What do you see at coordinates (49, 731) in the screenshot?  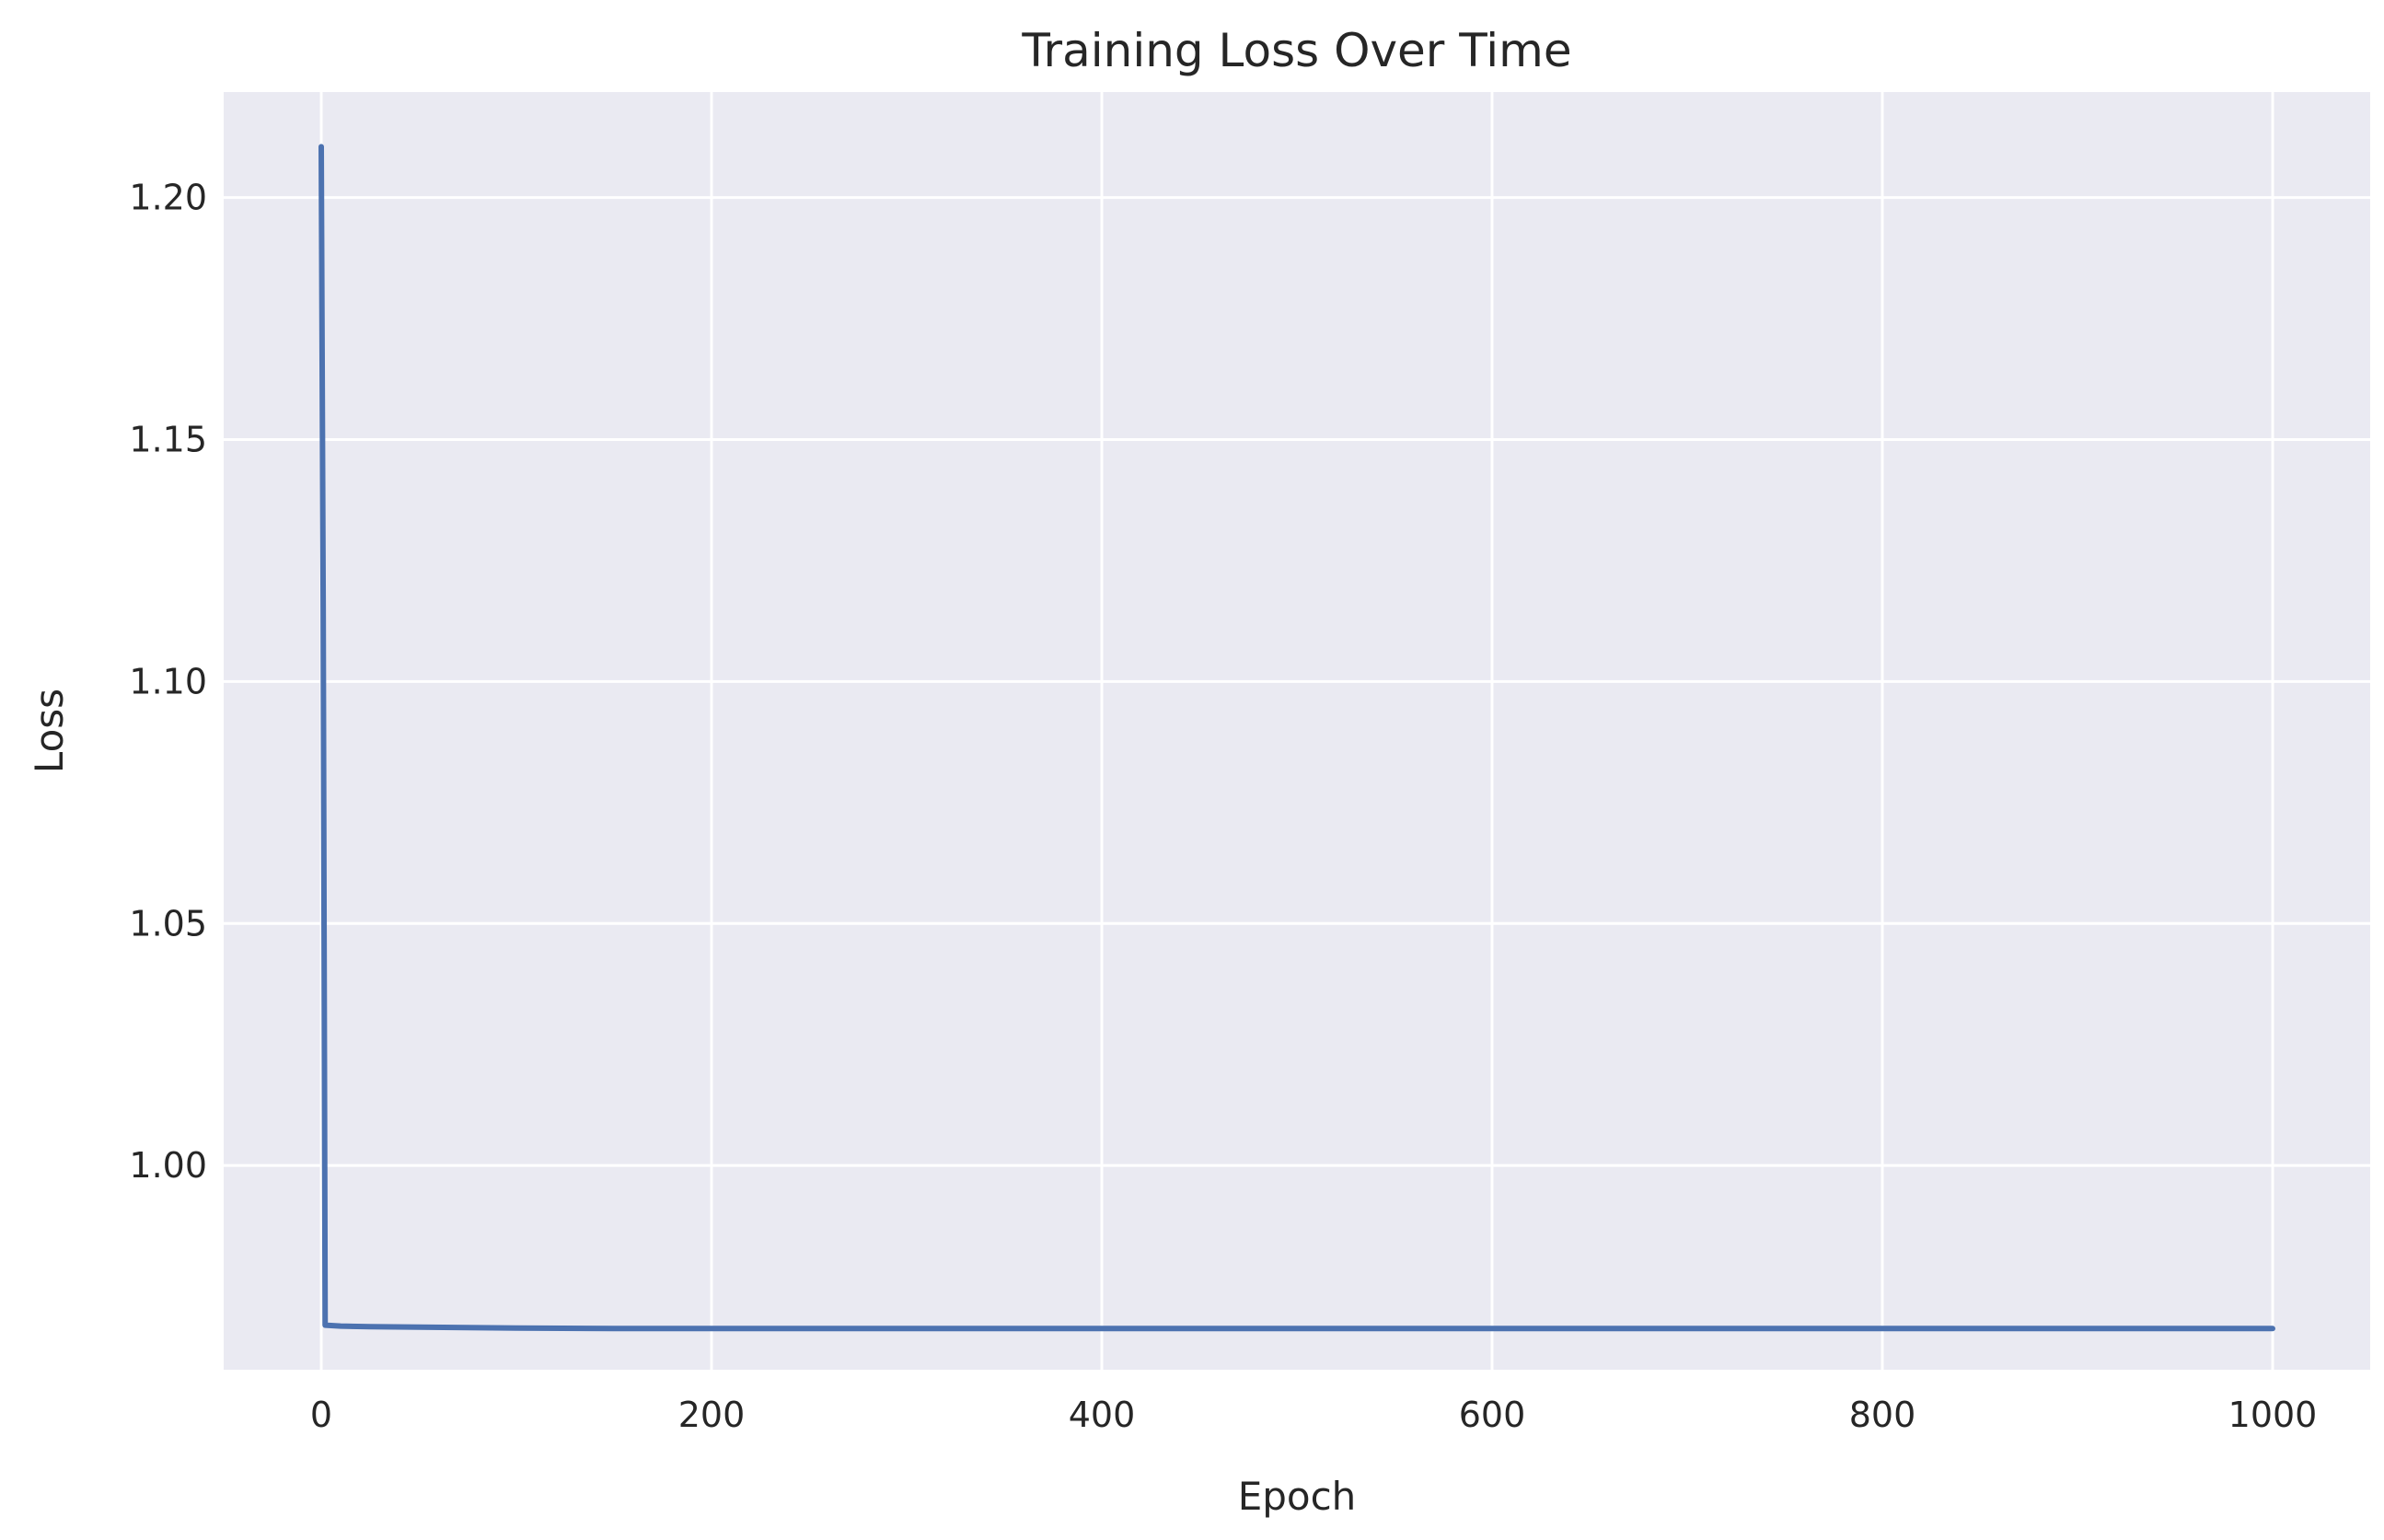 I see `y-axis-label: Loss` at bounding box center [49, 731].